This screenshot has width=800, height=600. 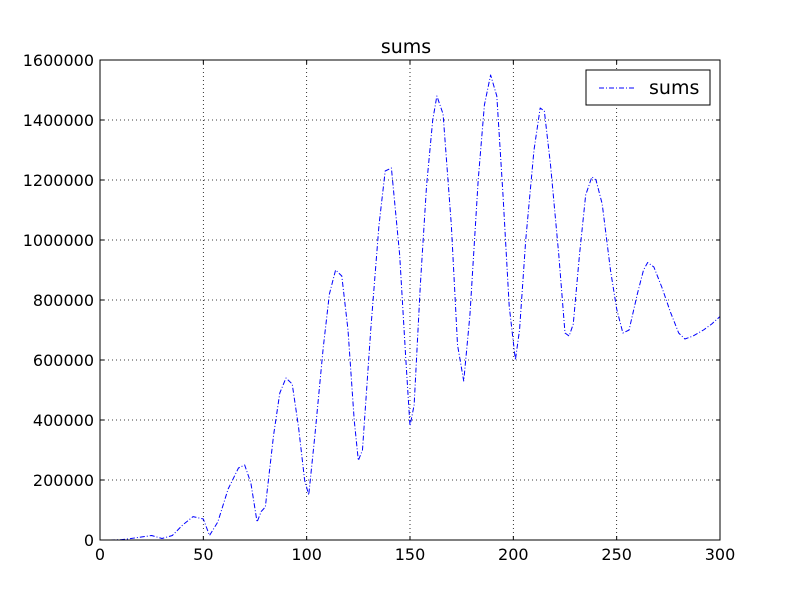 What do you see at coordinates (674, 88) in the screenshot?
I see `legend-label: sums` at bounding box center [674, 88].